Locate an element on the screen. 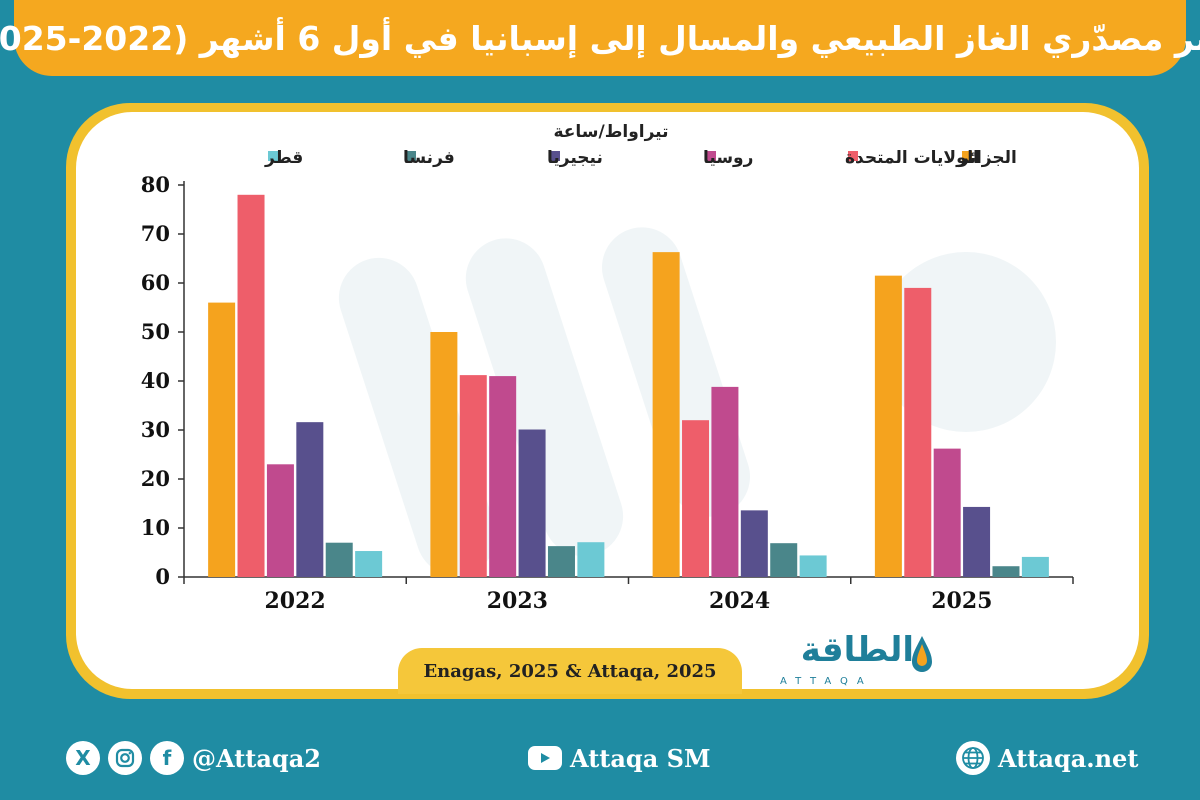  attaqa-logo: الطاقة ATTAQA is located at coordinates (856, 661).